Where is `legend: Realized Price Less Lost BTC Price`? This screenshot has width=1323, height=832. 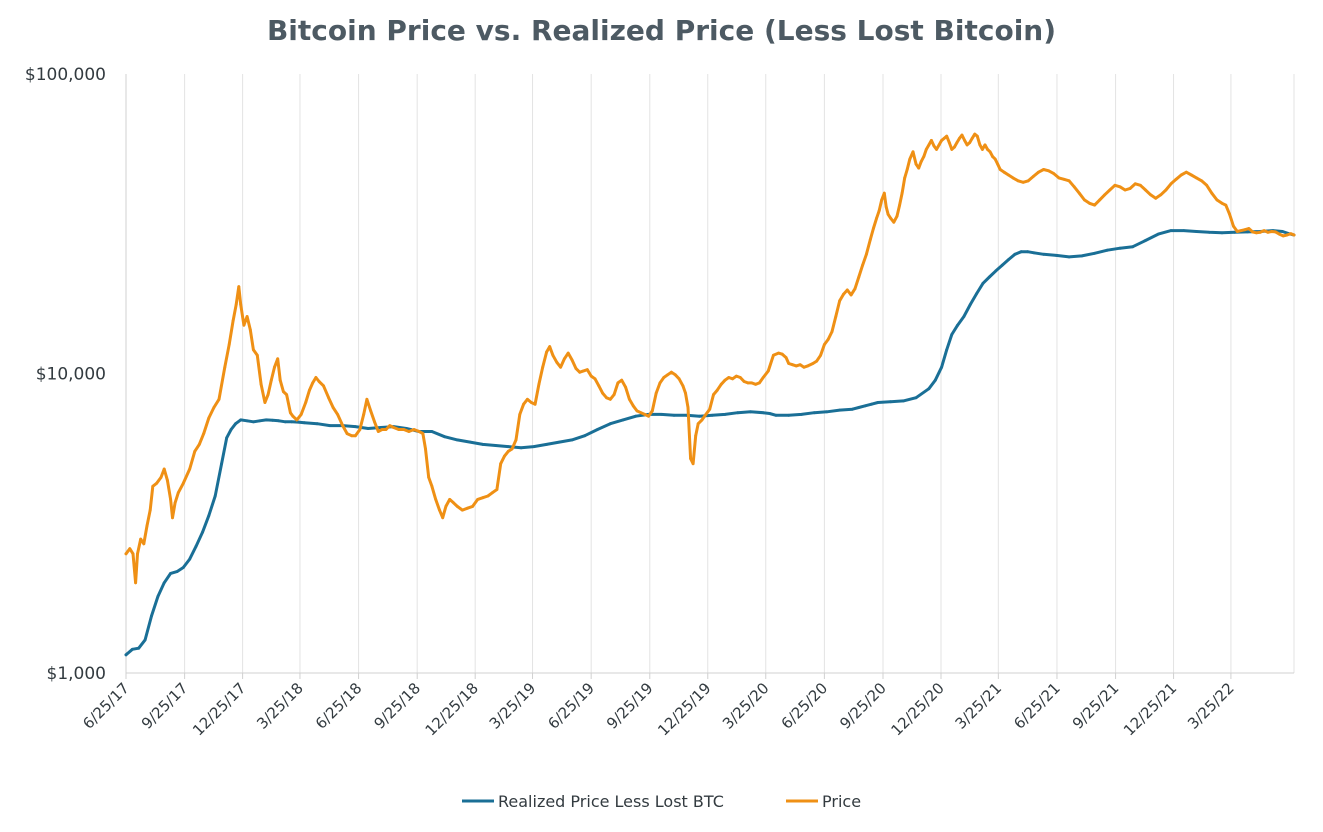
legend: Realized Price Less Lost BTC Price is located at coordinates (661, 801).